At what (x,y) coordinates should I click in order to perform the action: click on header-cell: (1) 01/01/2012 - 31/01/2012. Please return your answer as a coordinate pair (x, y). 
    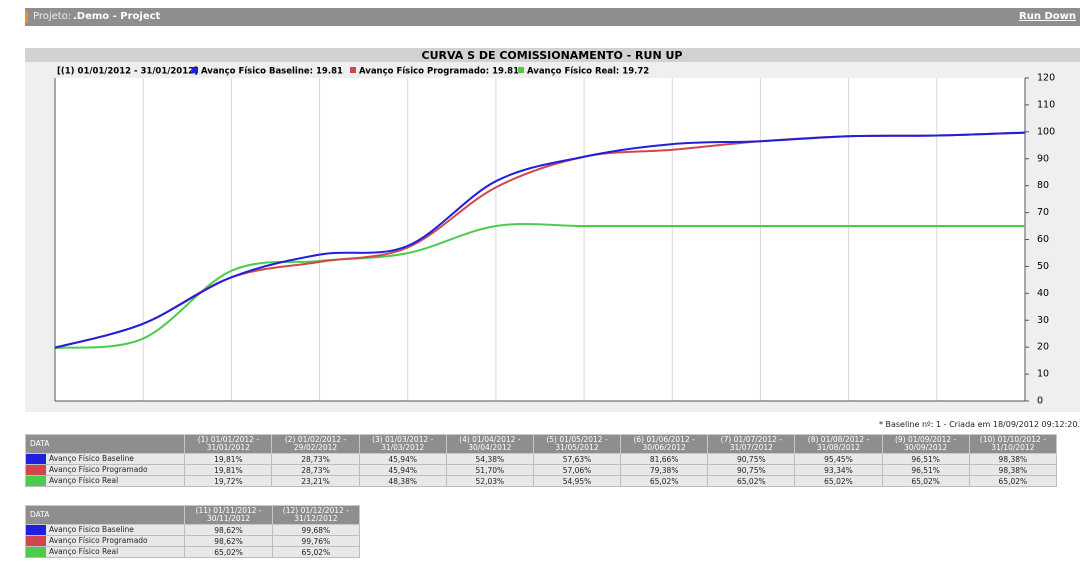
    Looking at the image, I should click on (228, 444).